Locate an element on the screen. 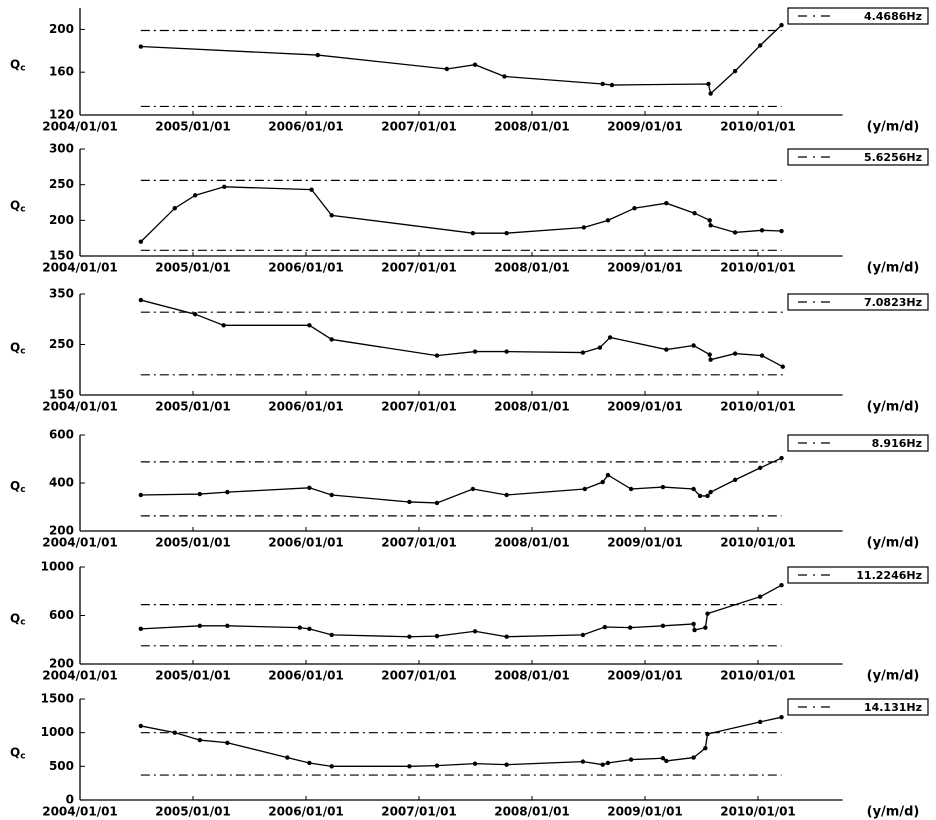 The height and width of the screenshot is (820, 936). x-tick-label: 2009/01/01 is located at coordinates (645, 676).